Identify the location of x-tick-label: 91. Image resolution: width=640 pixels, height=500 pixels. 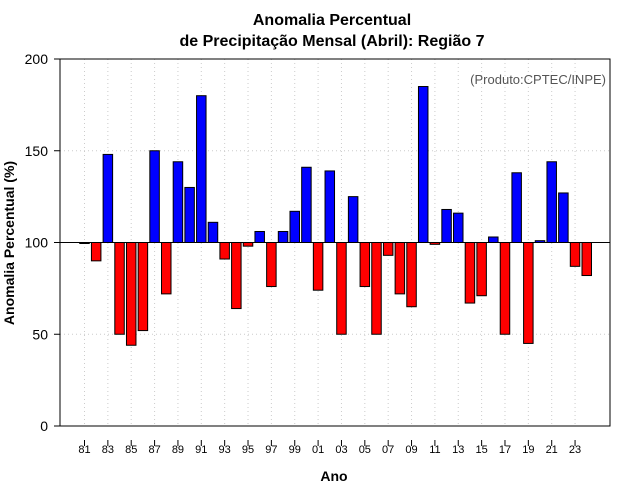
(201, 450).